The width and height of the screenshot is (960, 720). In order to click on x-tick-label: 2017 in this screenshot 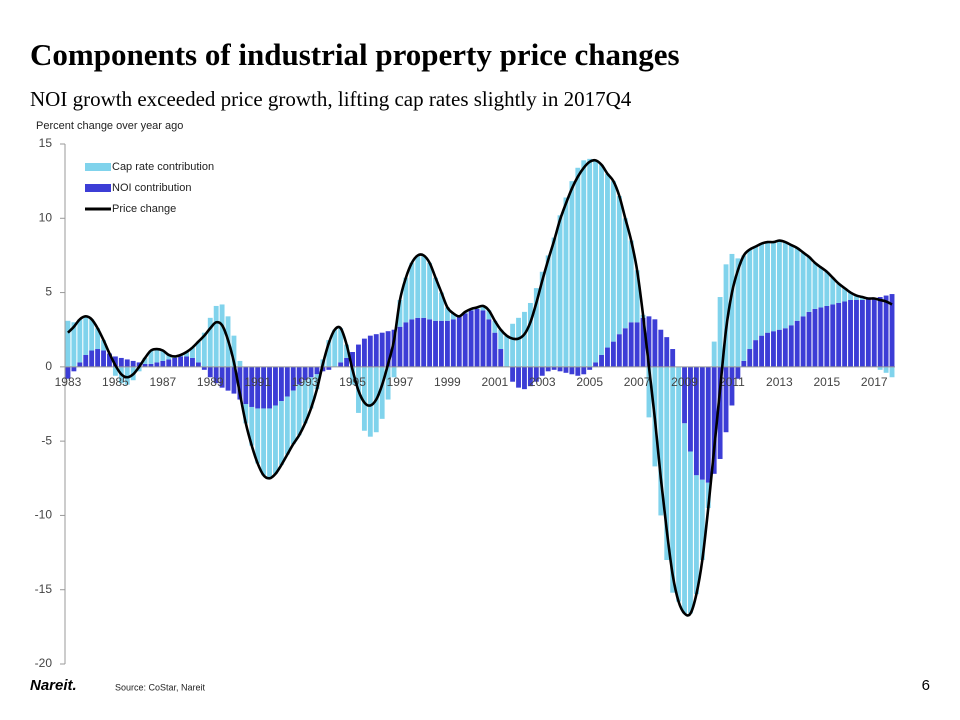, I will do `click(874, 382)`.